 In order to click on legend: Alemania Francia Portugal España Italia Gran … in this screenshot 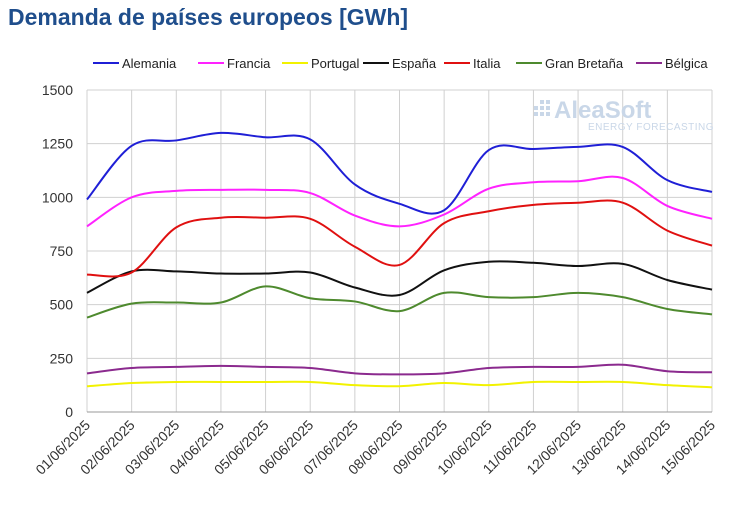, I will do `click(400, 63)`.